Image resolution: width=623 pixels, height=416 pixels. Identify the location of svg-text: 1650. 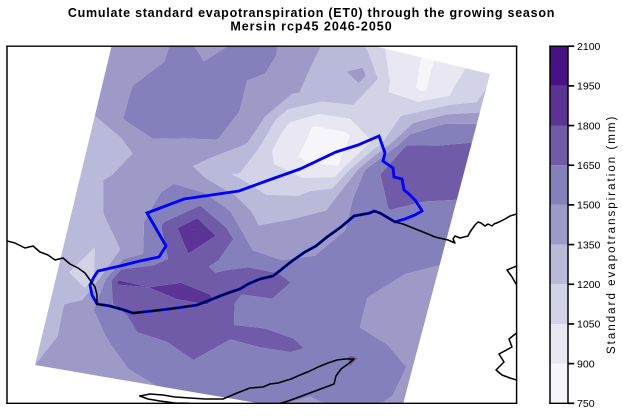
(589, 166).